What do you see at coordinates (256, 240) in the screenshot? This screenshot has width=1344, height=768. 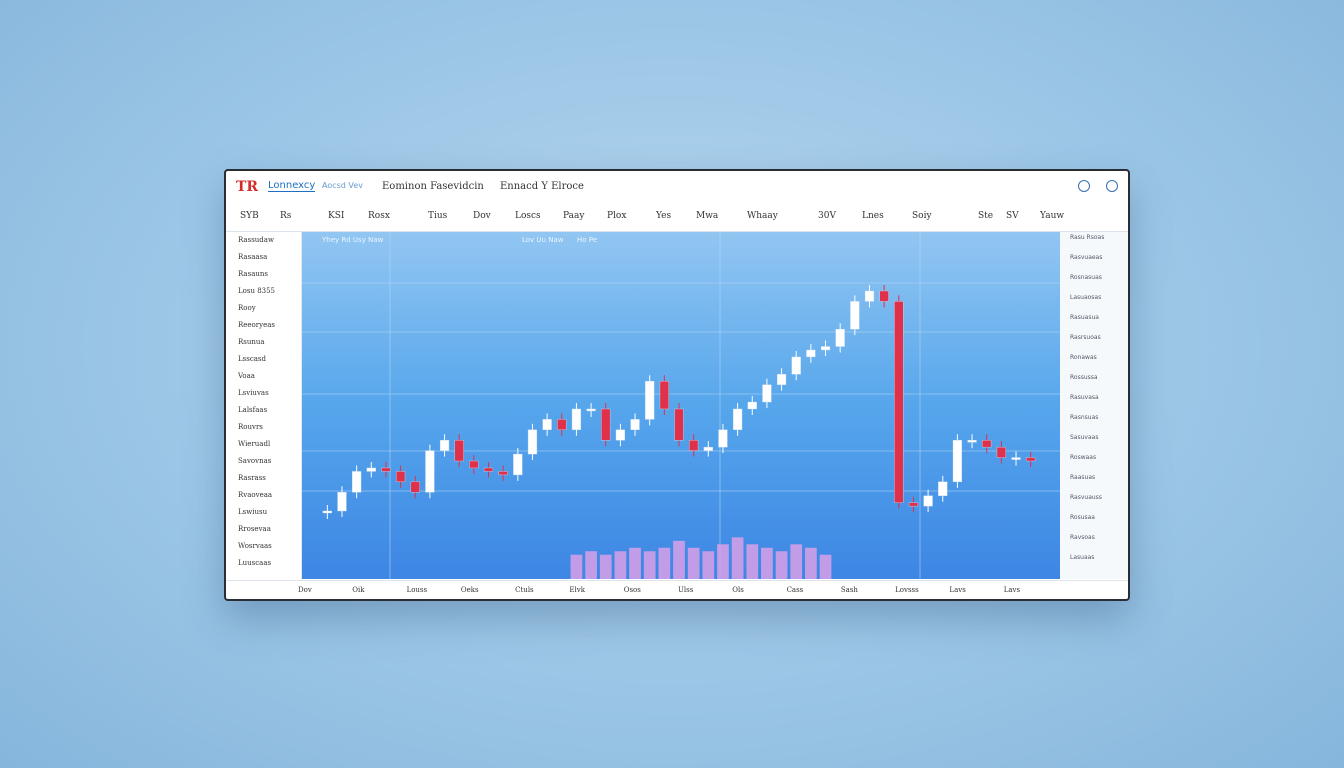 I see `sidebar-item: Rassudaw` at bounding box center [256, 240].